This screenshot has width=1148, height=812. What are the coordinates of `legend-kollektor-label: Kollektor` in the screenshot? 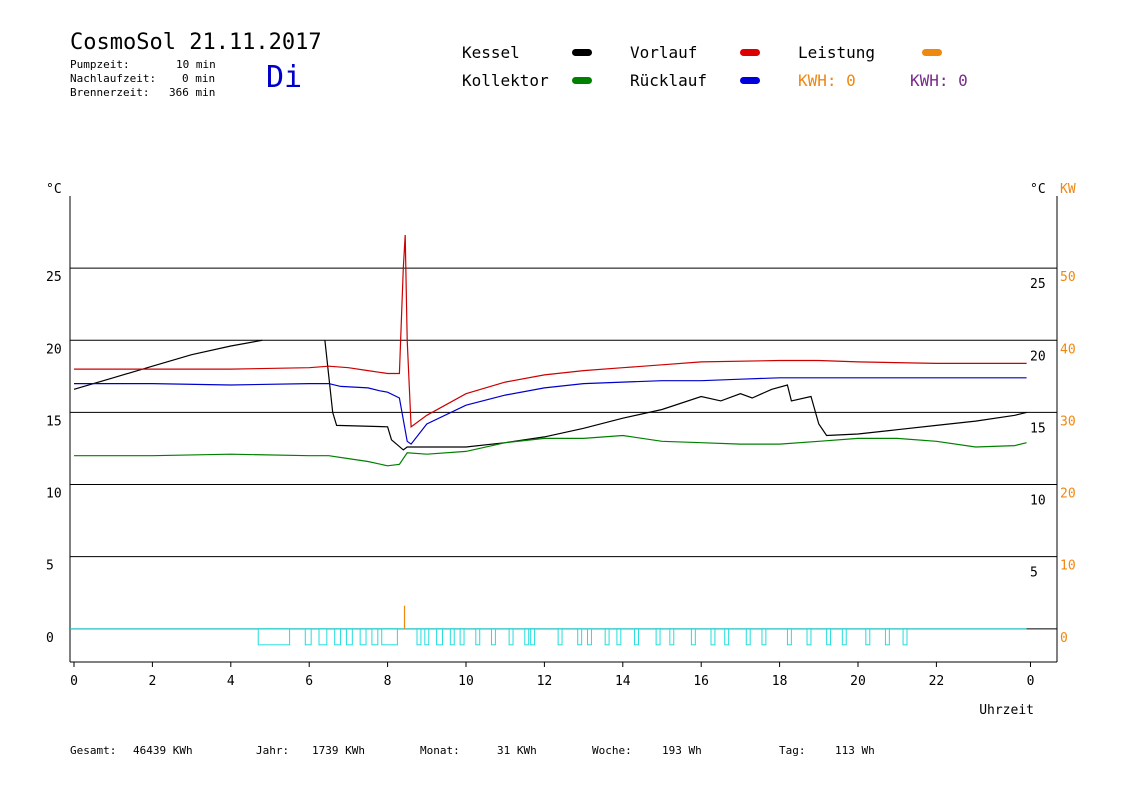 It's located at (505, 80).